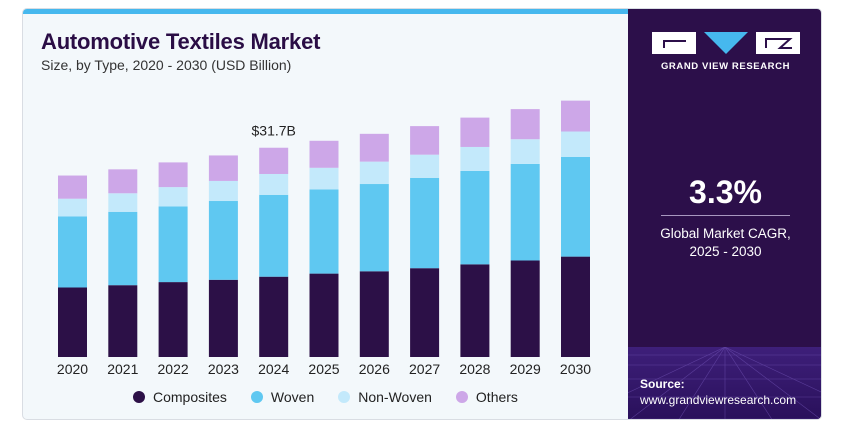 Image resolution: width=847 pixels, height=430 pixels. I want to click on legend-label-others: Others, so click(496, 397).